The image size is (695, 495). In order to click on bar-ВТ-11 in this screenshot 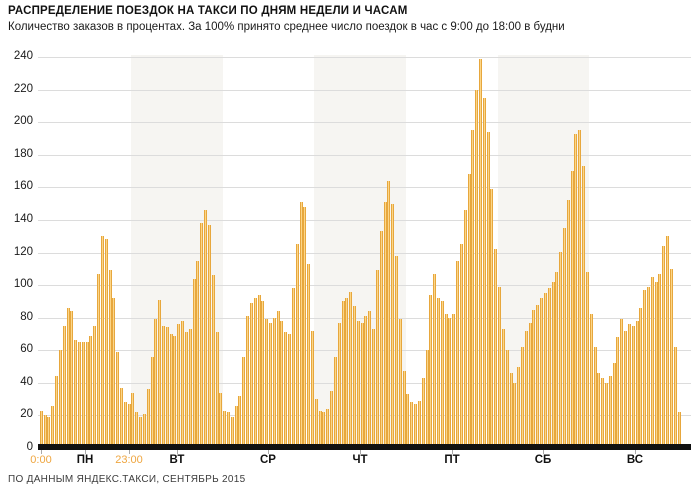, I will do `click(175, 392)`.